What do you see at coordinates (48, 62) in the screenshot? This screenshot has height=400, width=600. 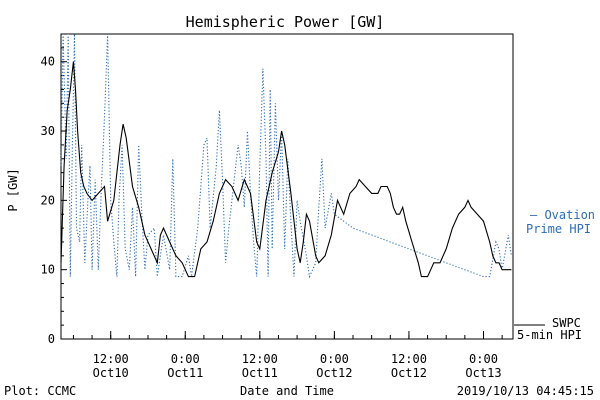 I see `y-tick-label-40: 40` at bounding box center [48, 62].